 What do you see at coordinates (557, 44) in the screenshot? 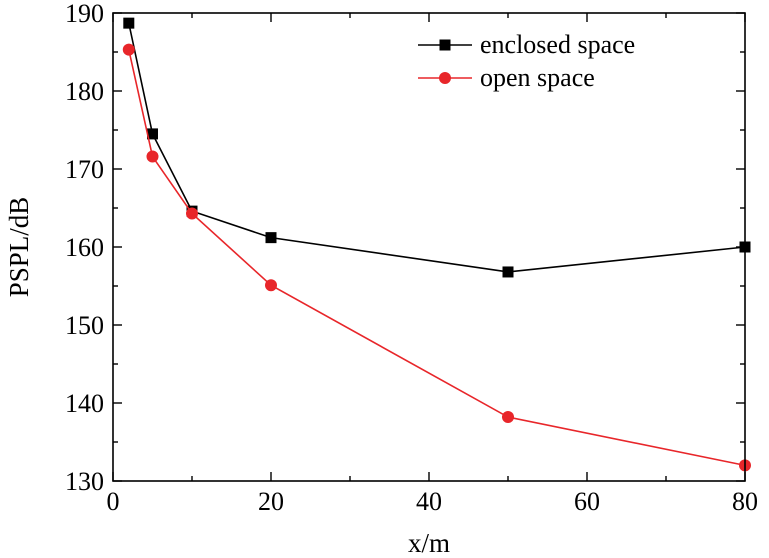
I see `legend-label-0: enclosed space` at bounding box center [557, 44].